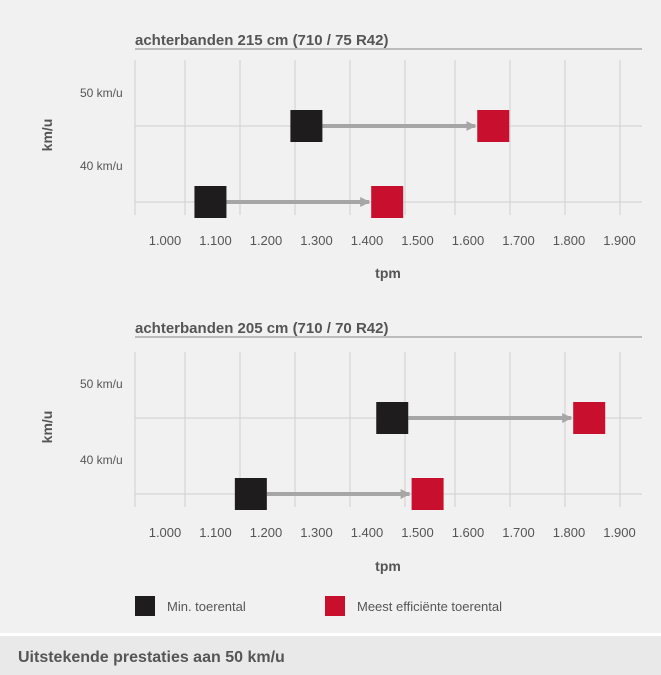  What do you see at coordinates (261, 40) in the screenshot?
I see `chart-title-1: achterbanden 215 cm (710 / 75 R42)` at bounding box center [261, 40].